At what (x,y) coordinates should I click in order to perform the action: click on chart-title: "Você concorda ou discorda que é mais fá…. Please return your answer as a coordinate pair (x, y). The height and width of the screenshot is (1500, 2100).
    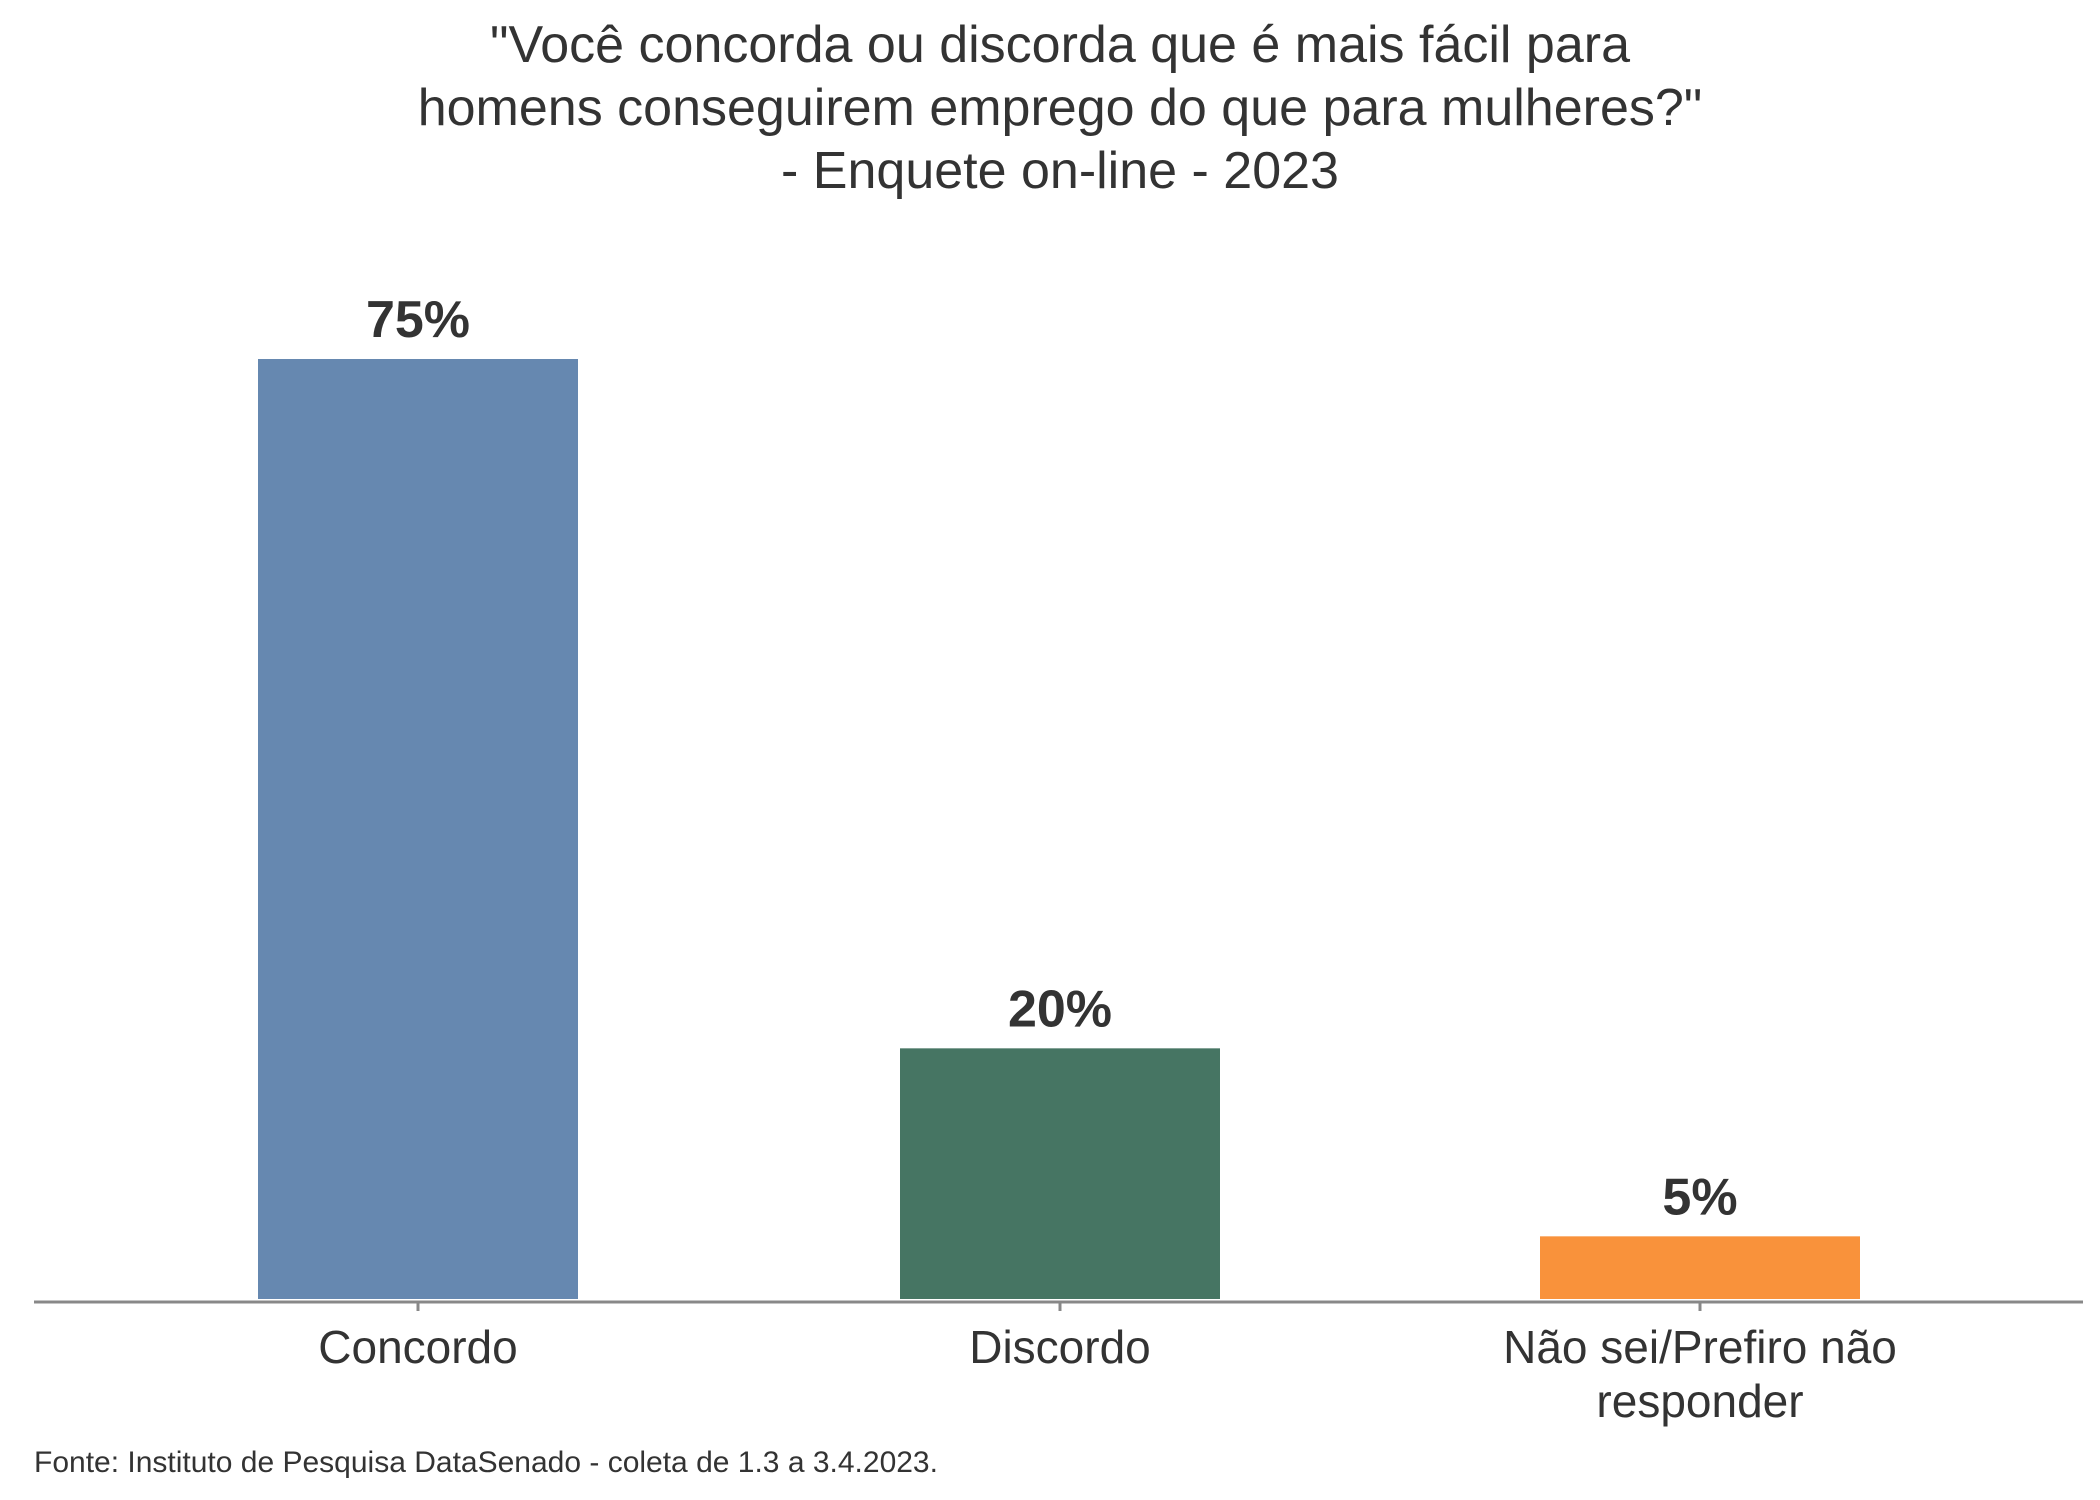
    Looking at the image, I should click on (1060, 108).